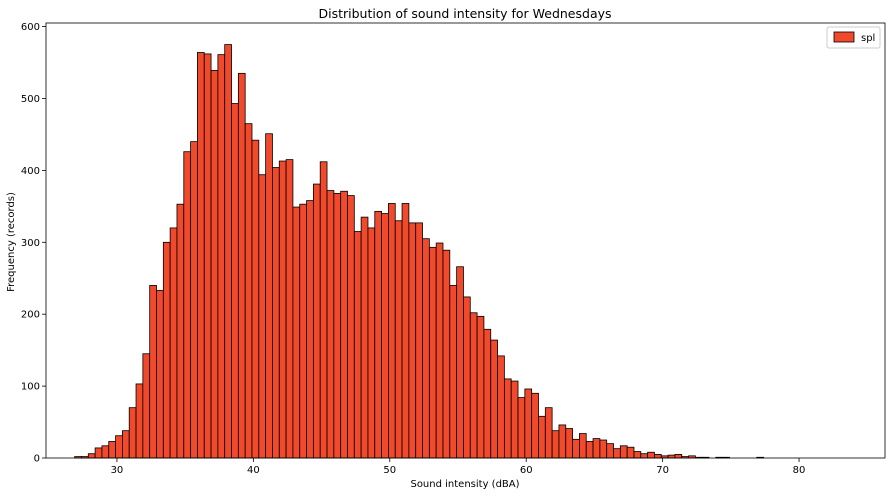 This screenshot has height=502, width=889. Describe the element at coordinates (389, 470) in the screenshot. I see `x-tick-label: 50` at that location.